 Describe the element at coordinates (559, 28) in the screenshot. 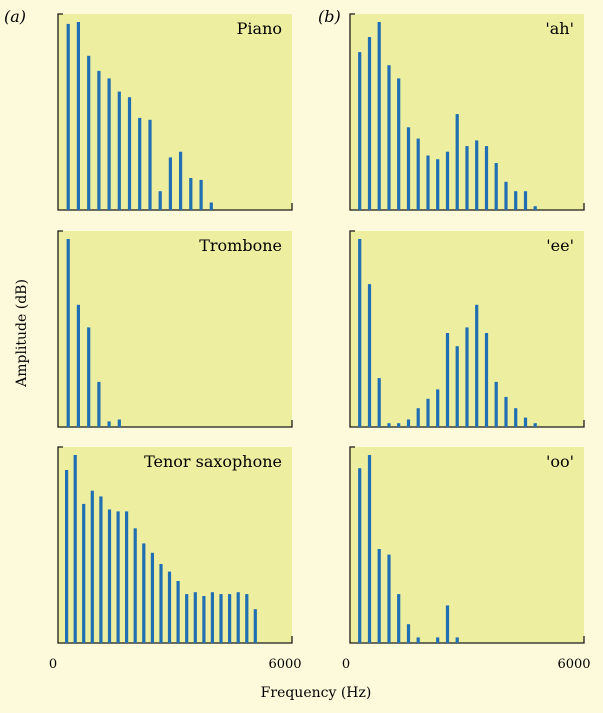

I see `panel-title-ah: 'ah'` at that location.